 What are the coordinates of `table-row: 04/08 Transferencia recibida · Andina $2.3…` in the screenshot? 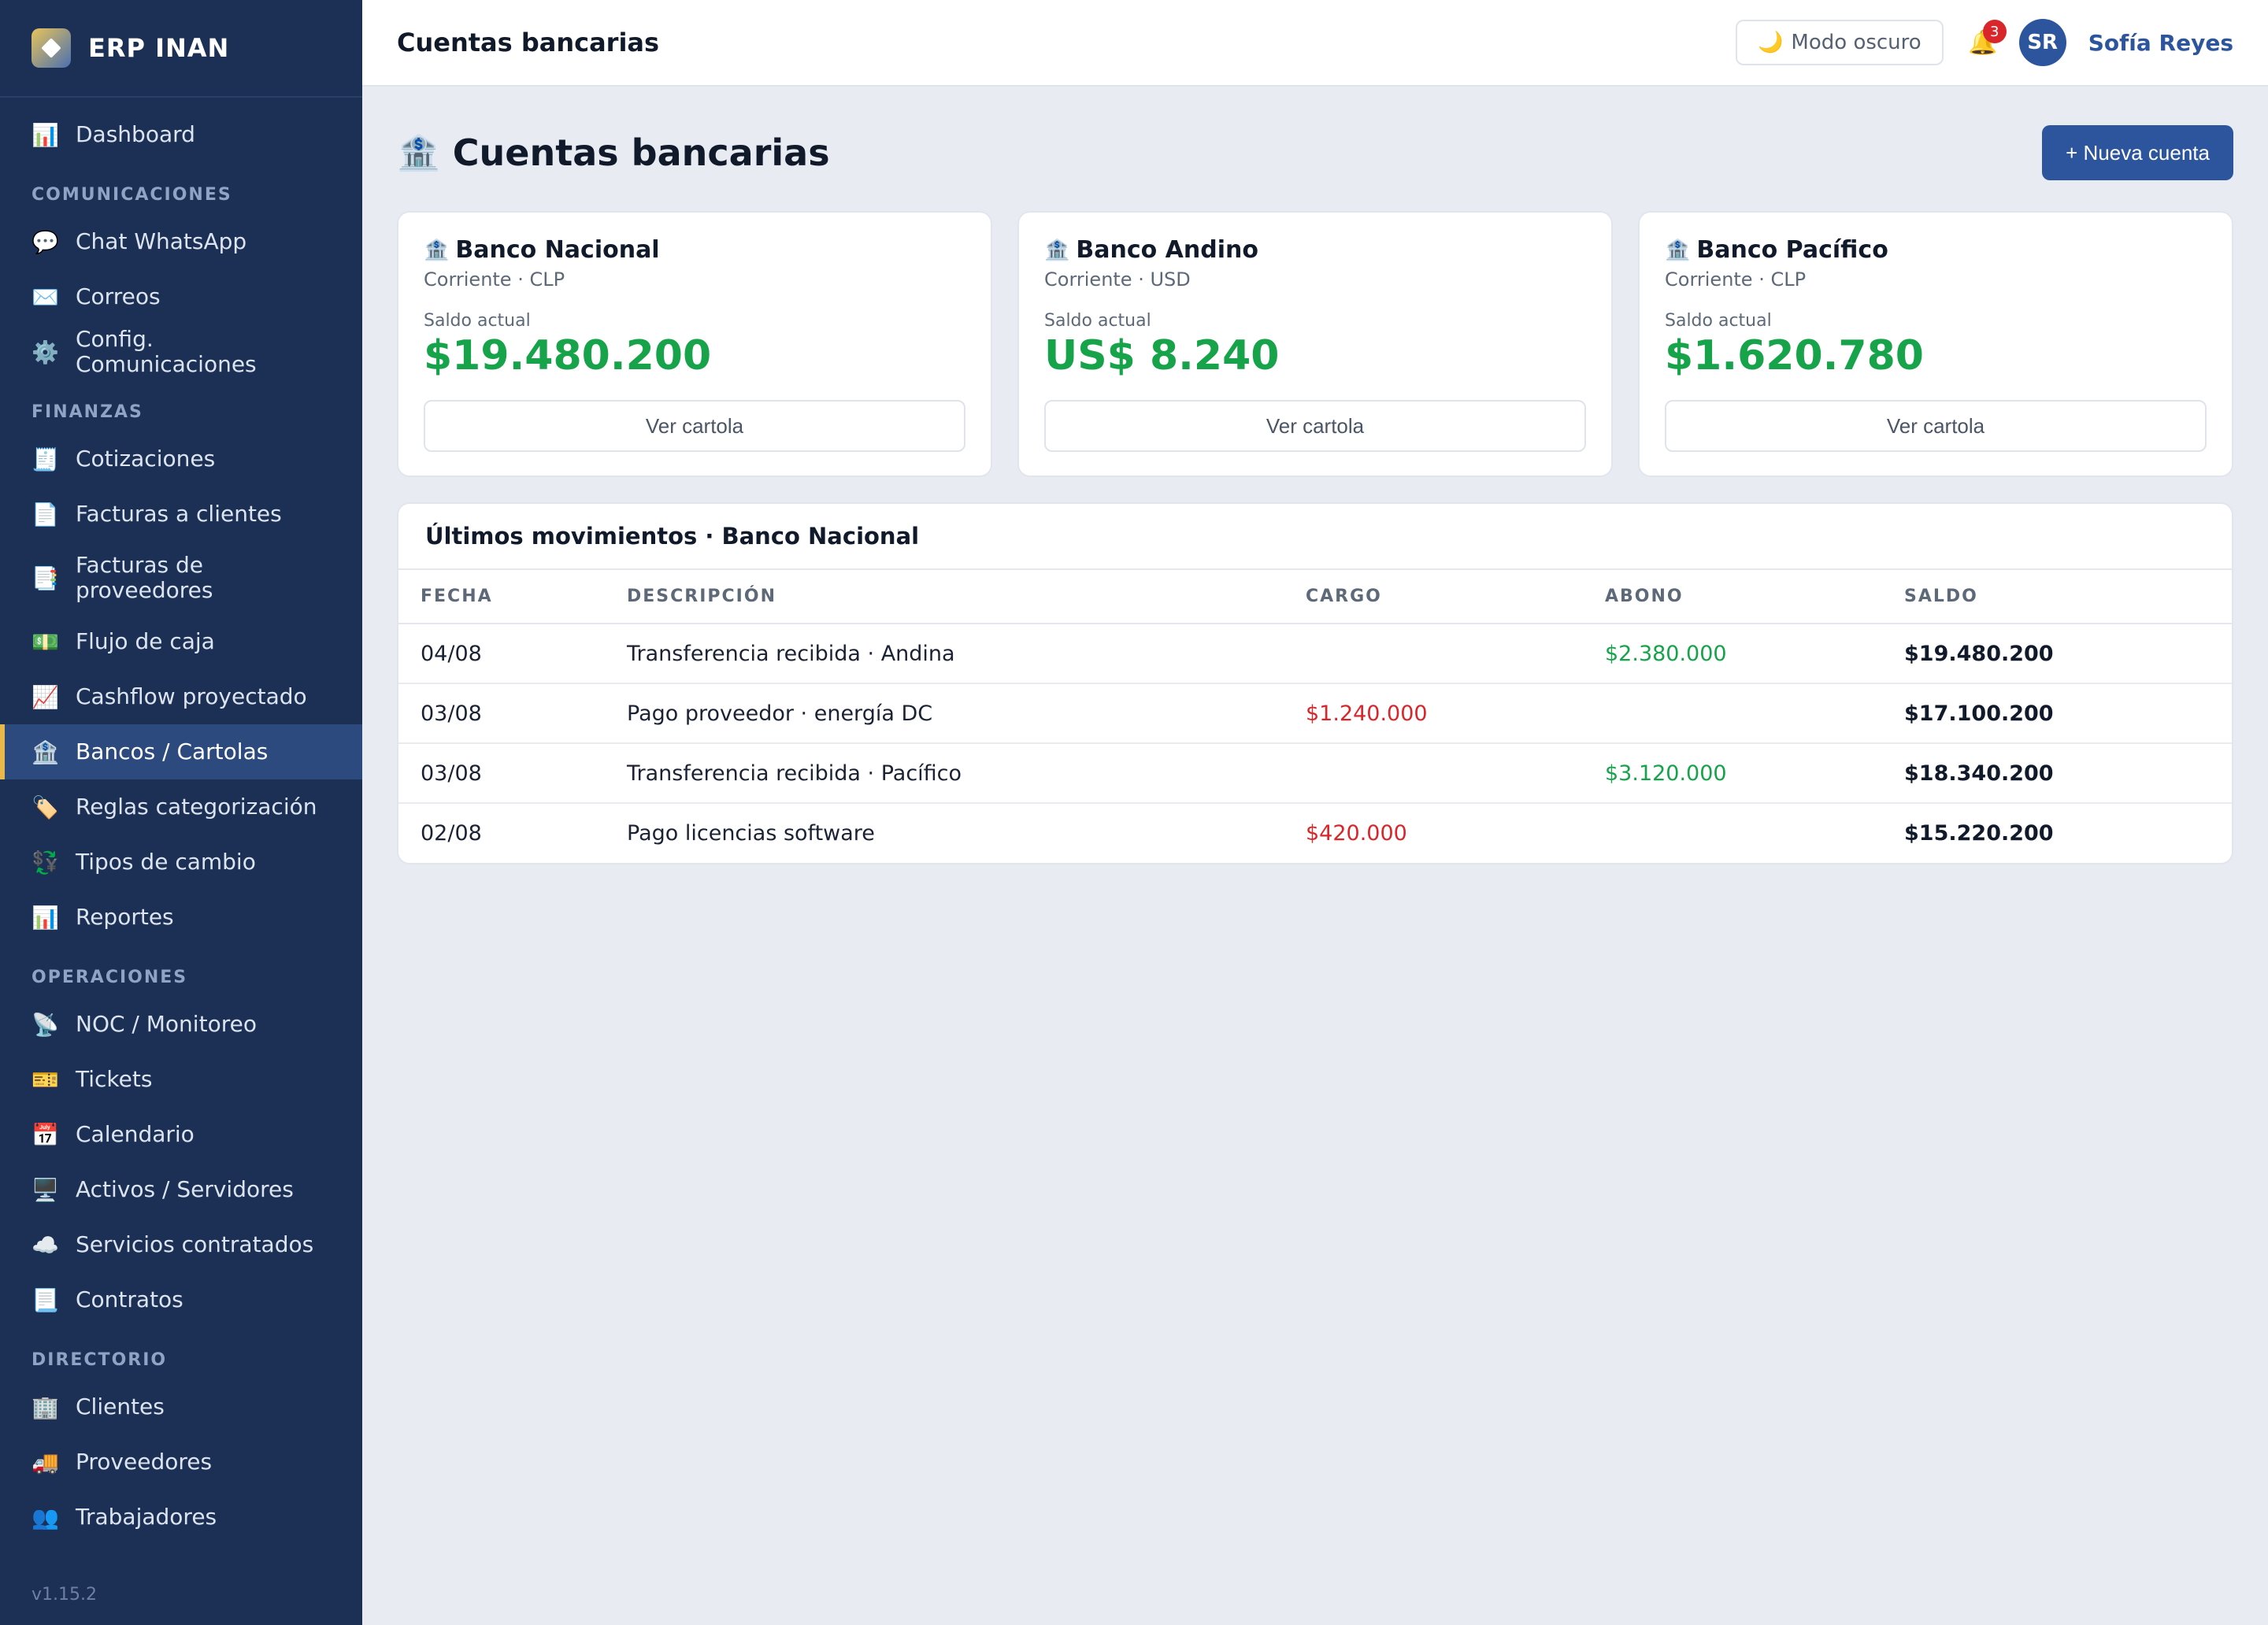 It's located at (1315, 654).